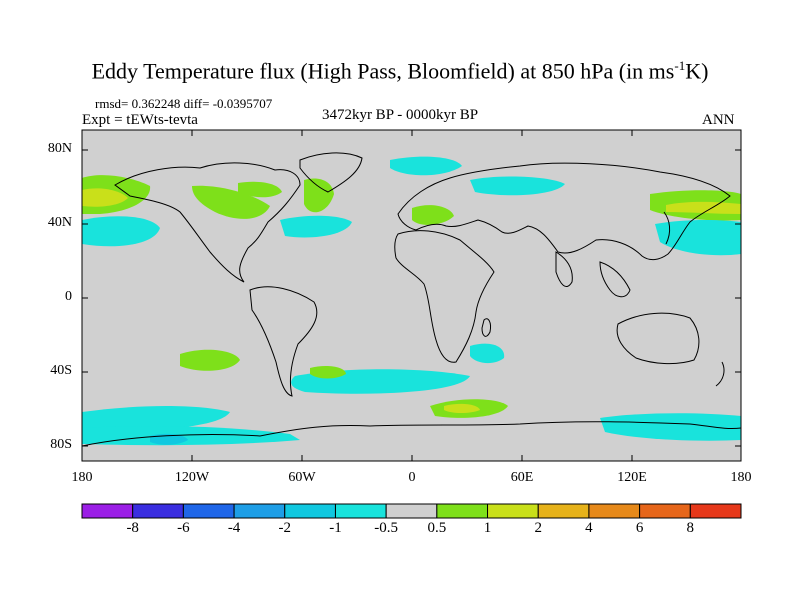  I want to click on lon-label: 120W, so click(192, 477).